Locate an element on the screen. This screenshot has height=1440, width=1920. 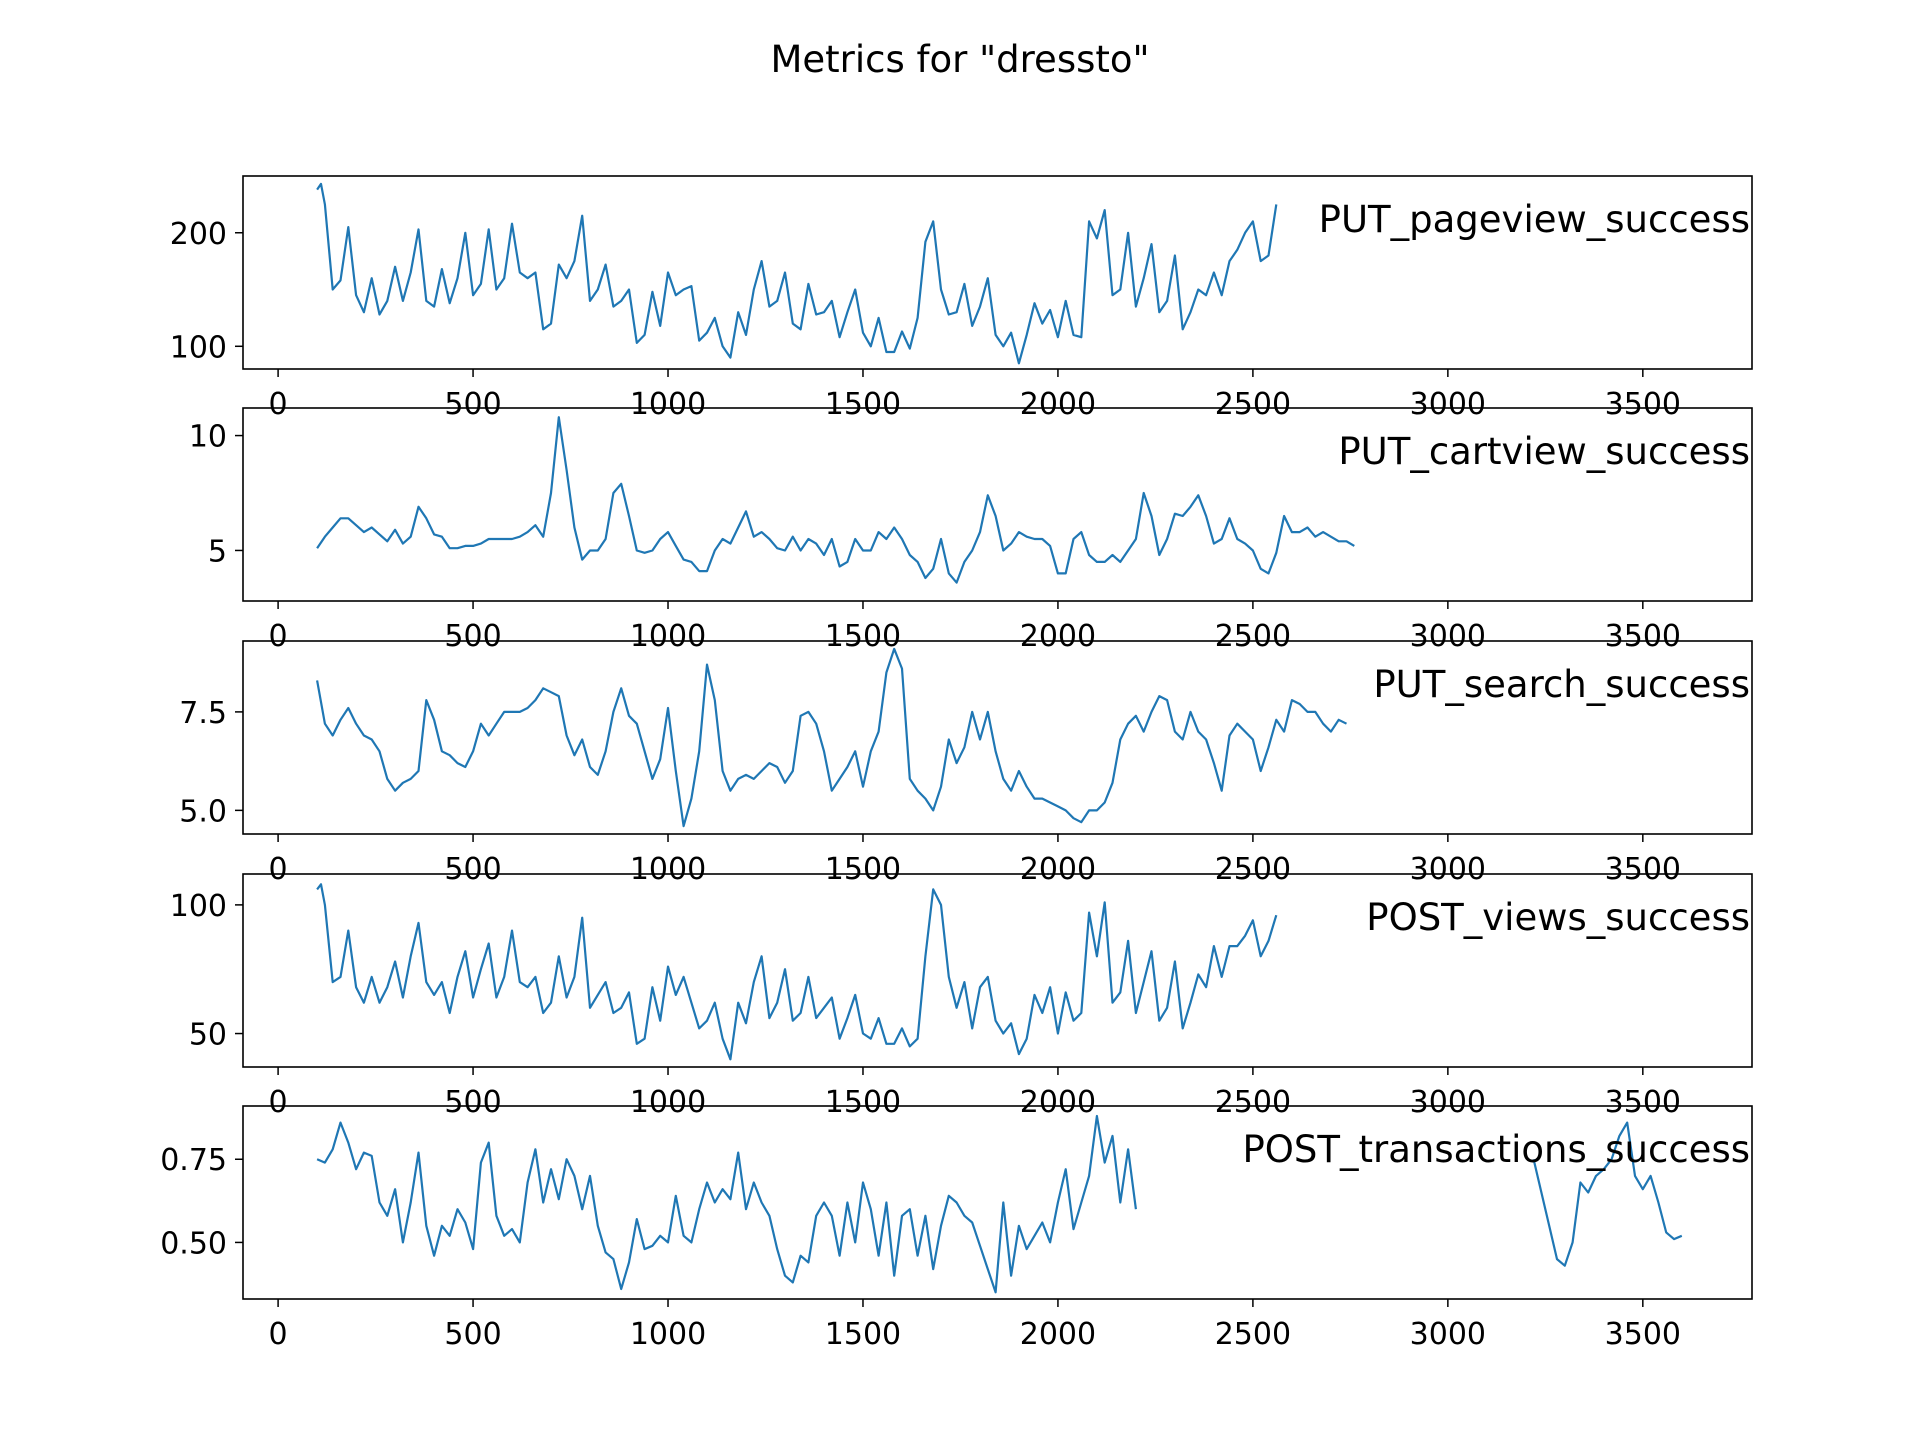
y-tick-label: 200 is located at coordinates (198, 234).